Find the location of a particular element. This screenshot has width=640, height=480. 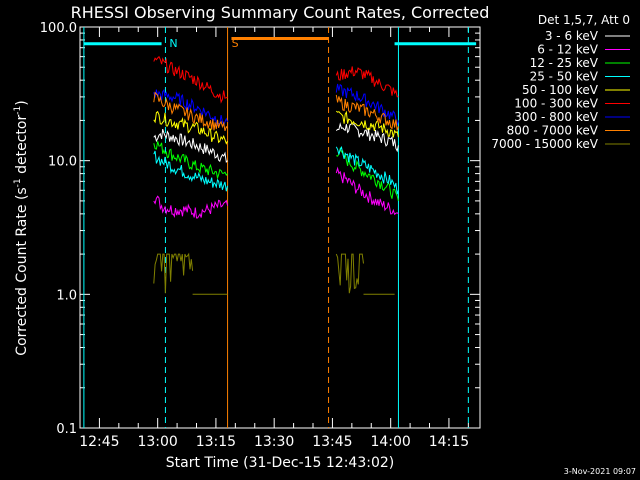

legend-label: 300 - 800 keV is located at coordinates (556, 117).